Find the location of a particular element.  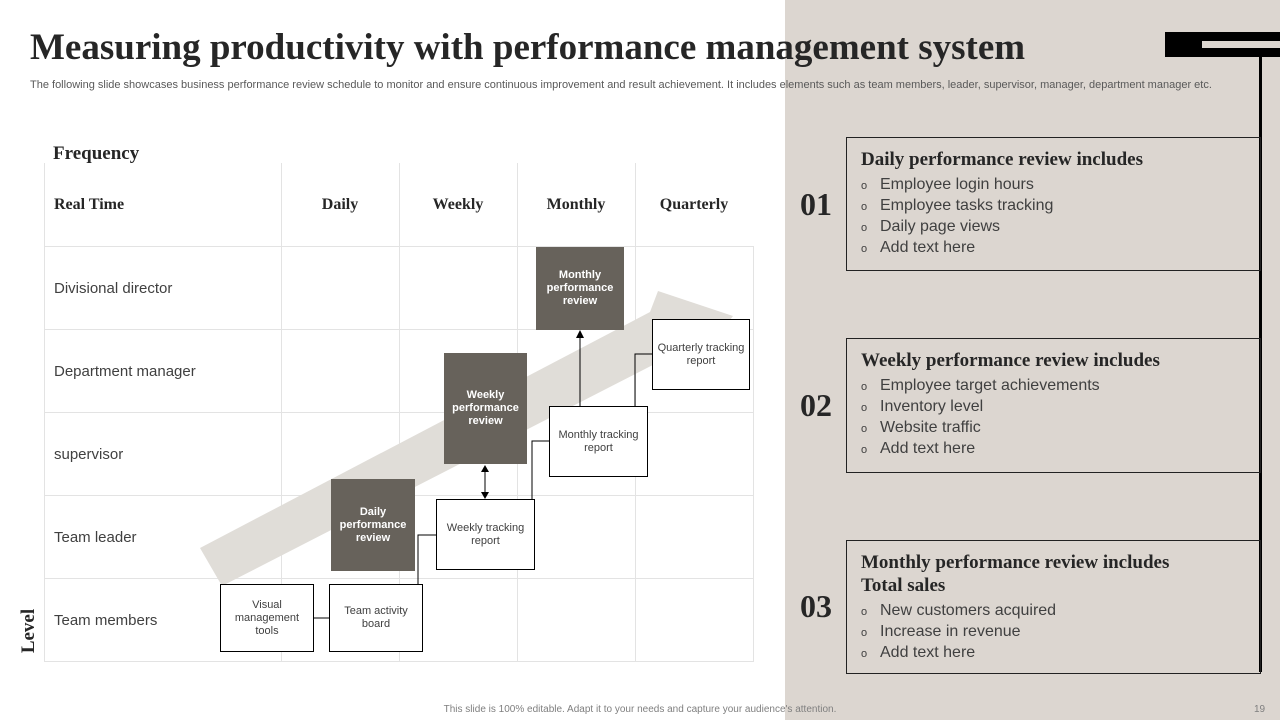

node-monthly-tracking-report: Monthly tracking report is located at coordinates (598, 441).